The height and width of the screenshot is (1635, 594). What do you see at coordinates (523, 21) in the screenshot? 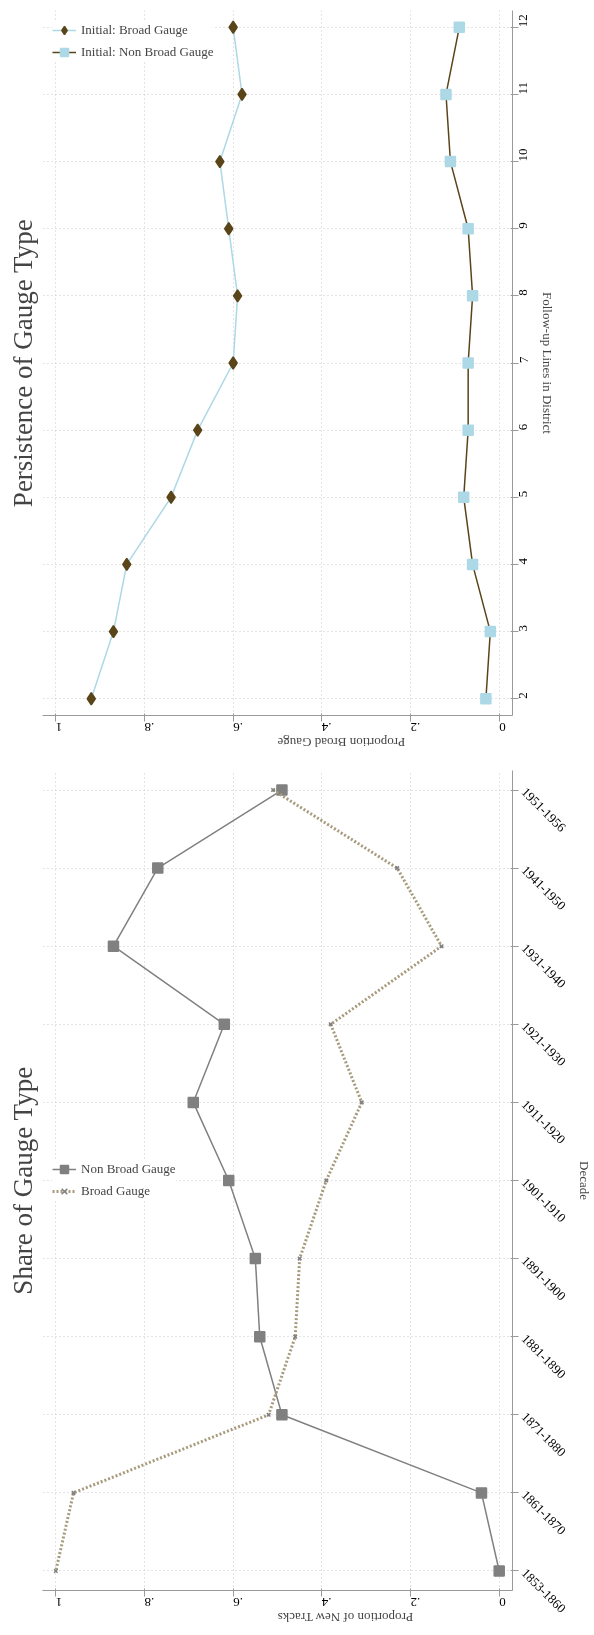
I see `y-tick-label: 12` at bounding box center [523, 21].